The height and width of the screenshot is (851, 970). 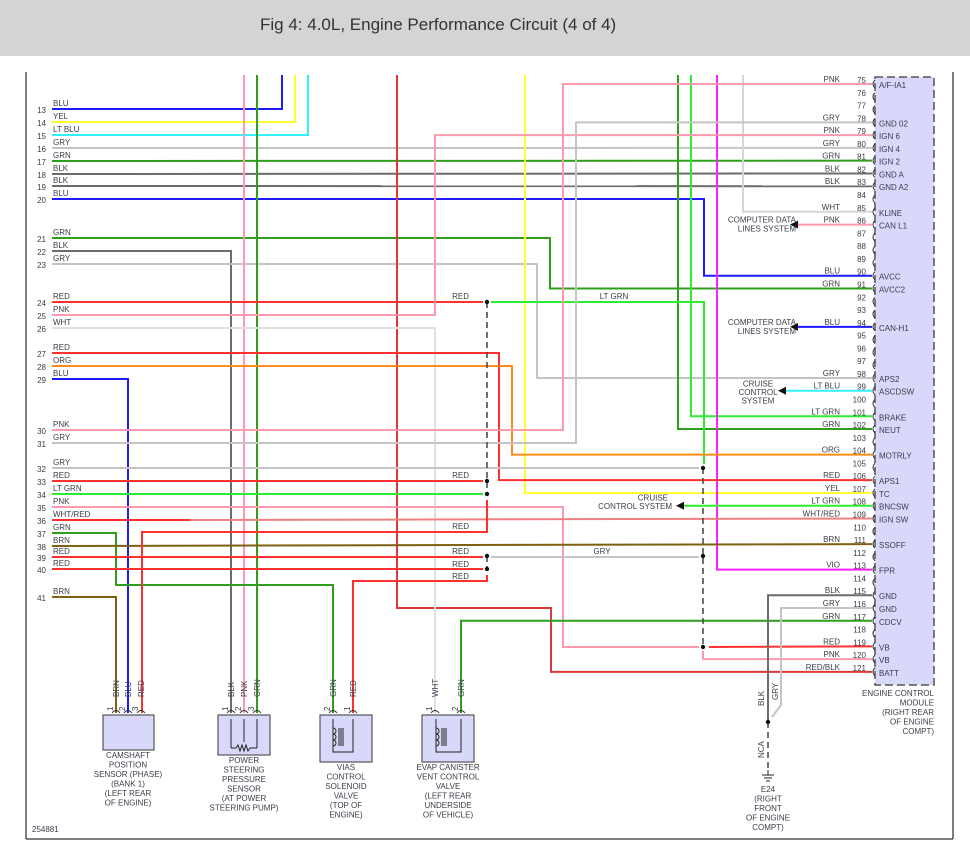 What do you see at coordinates (346, 815) in the screenshot?
I see `vias-label: ENGINE)` at bounding box center [346, 815].